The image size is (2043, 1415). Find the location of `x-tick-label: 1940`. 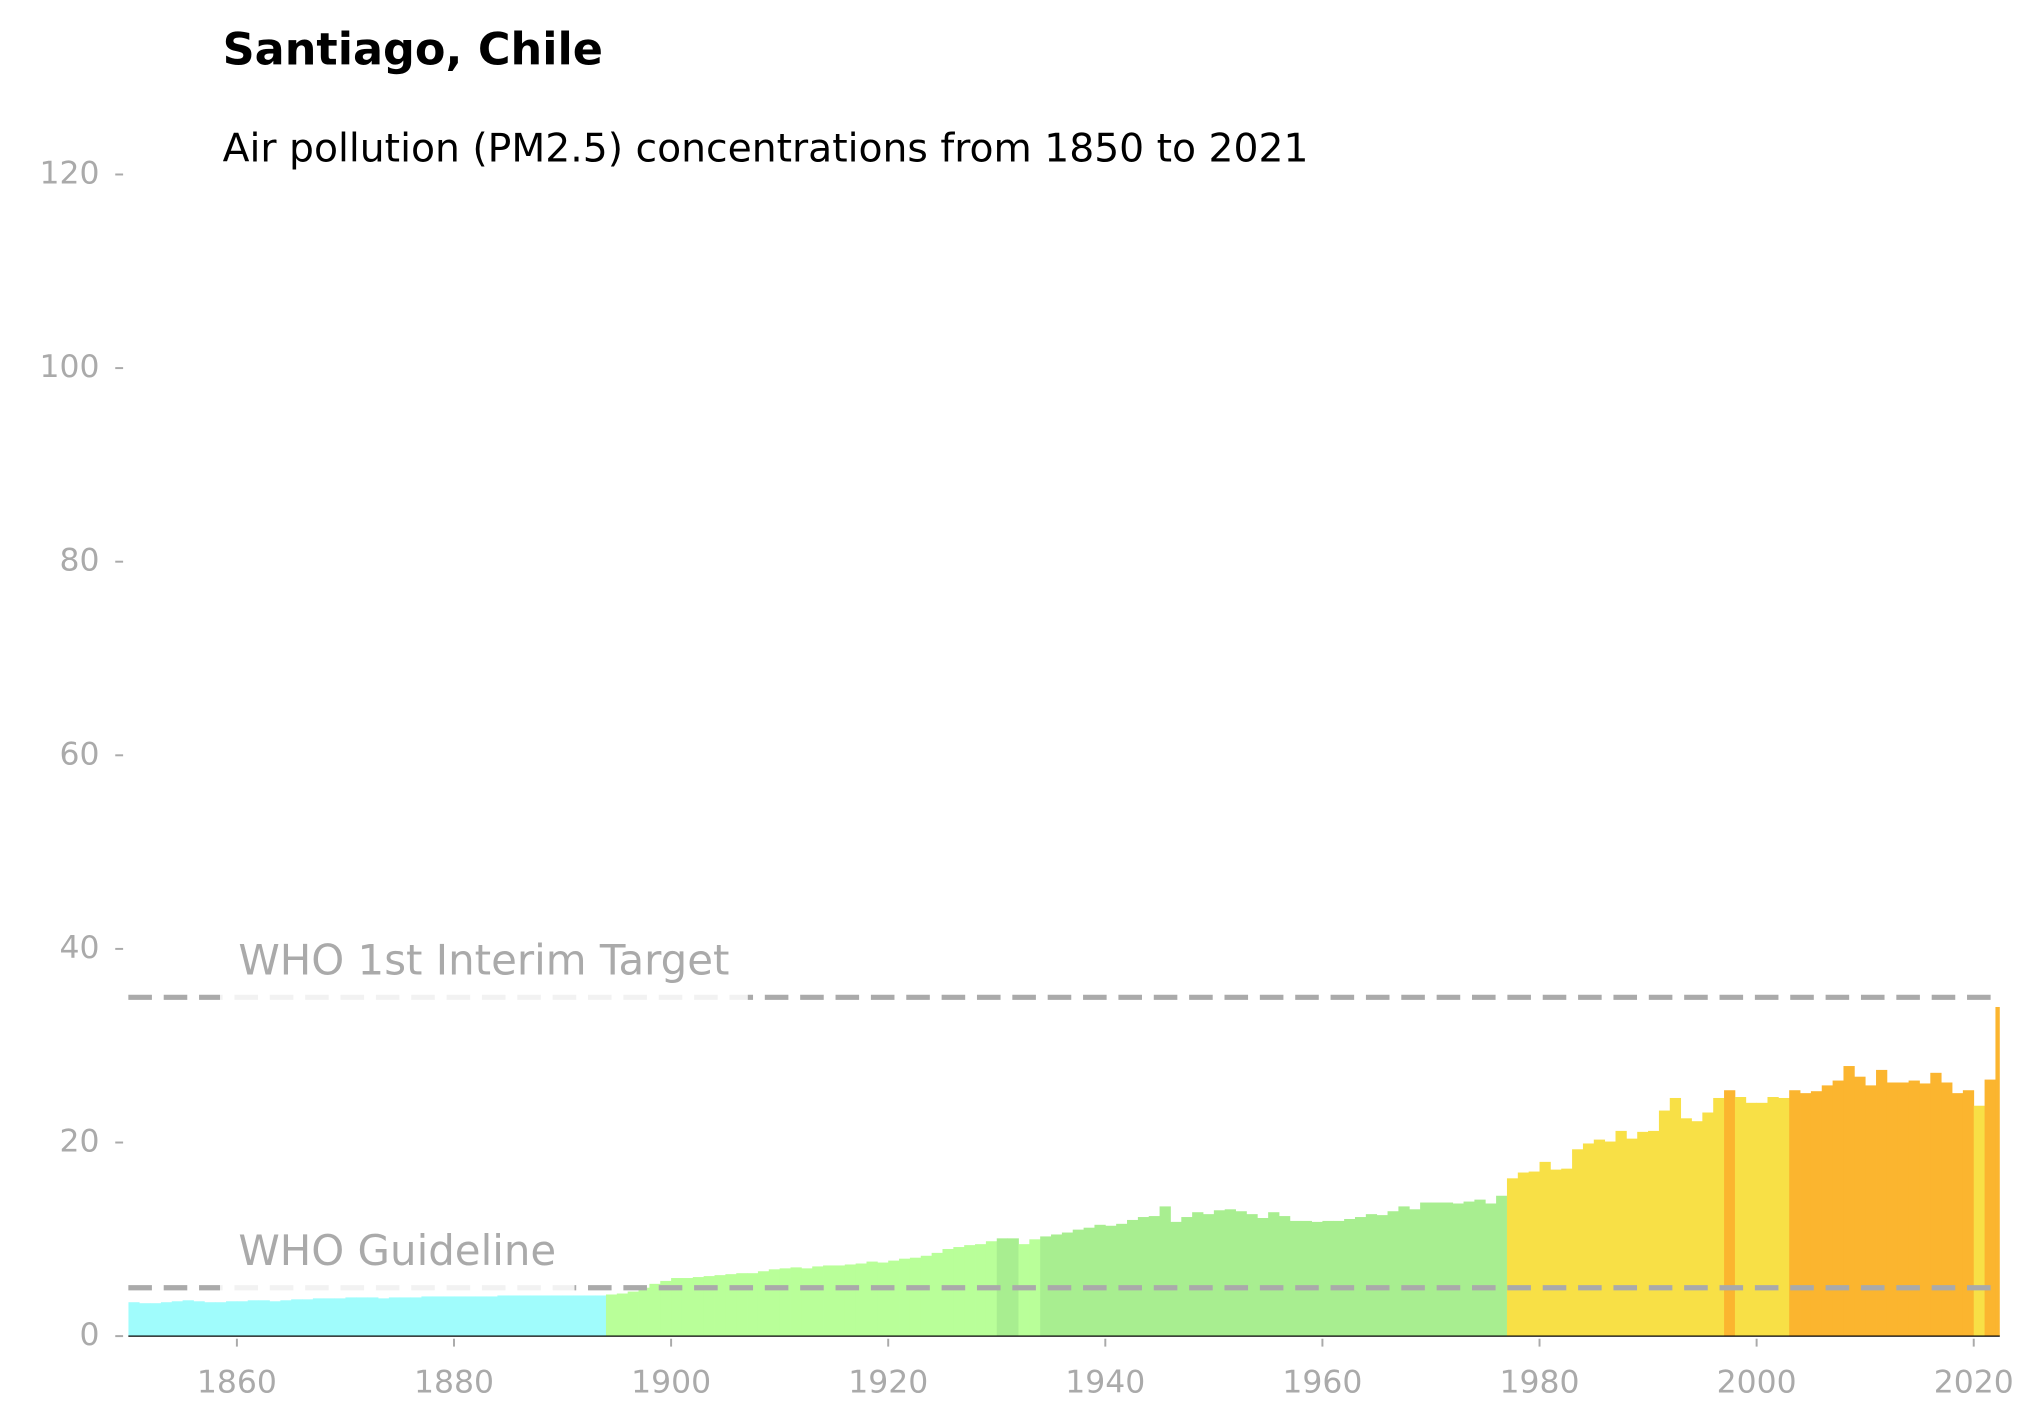

x-tick-label: 1940 is located at coordinates (1105, 1382).